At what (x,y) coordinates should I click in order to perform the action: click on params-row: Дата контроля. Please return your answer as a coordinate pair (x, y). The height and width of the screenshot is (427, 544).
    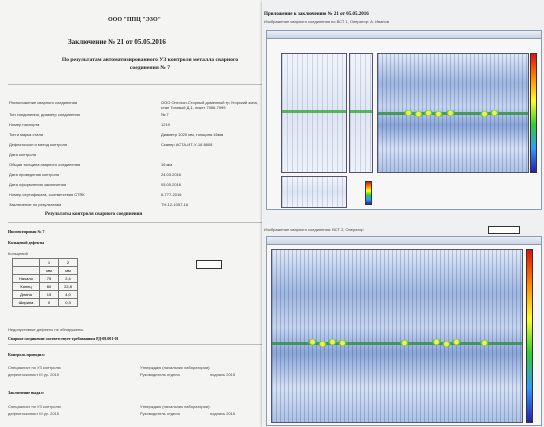
    Looking at the image, I should click on (135, 156).